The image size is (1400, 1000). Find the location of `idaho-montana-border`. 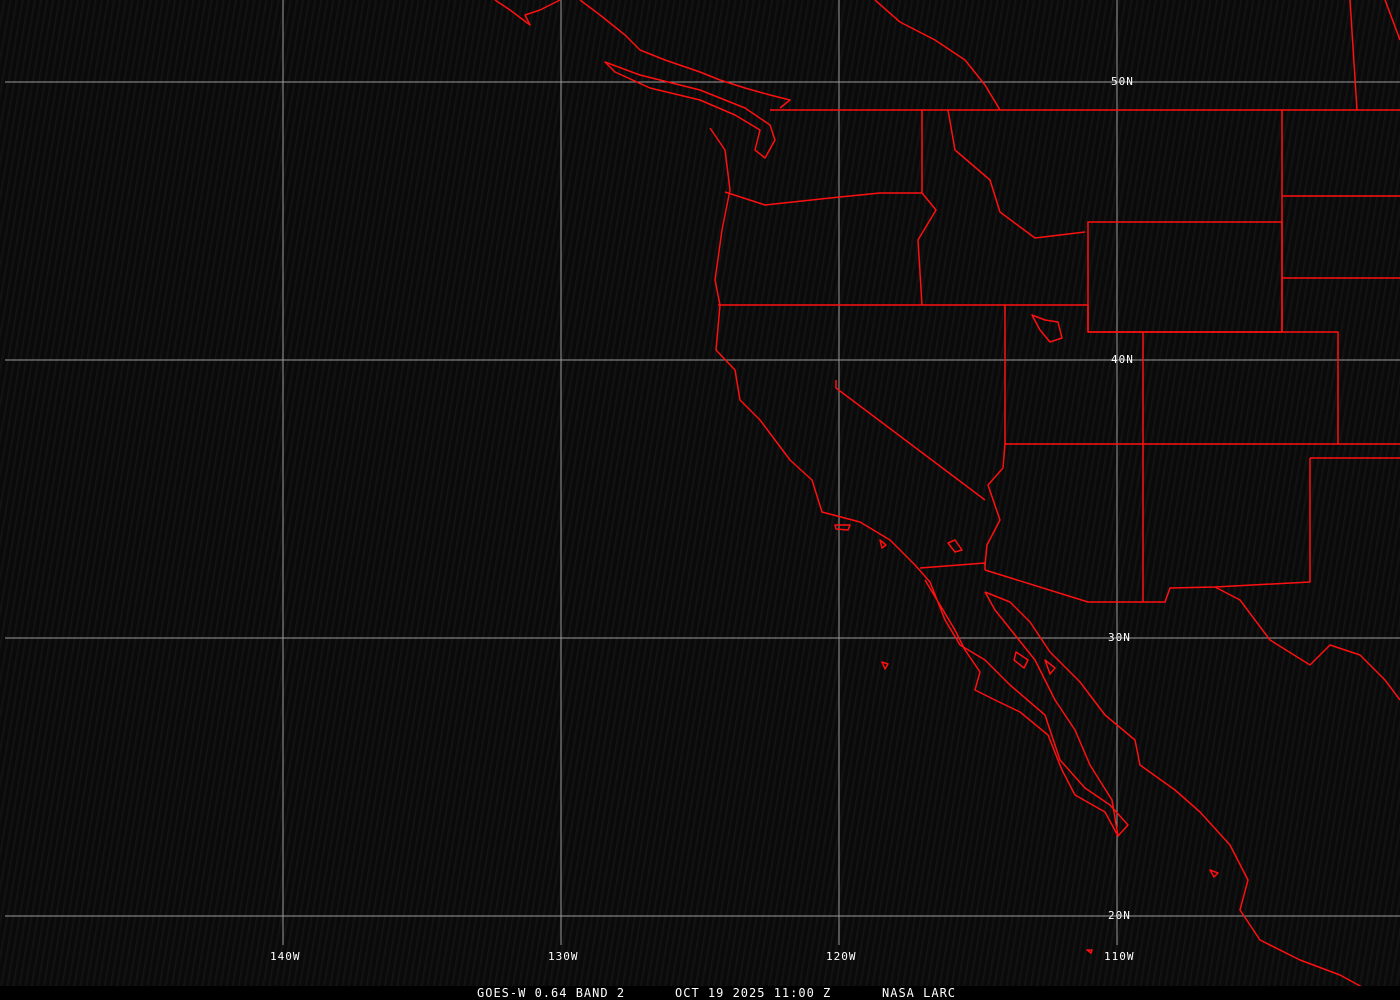

idaho-montana-border is located at coordinates (1016, 174).